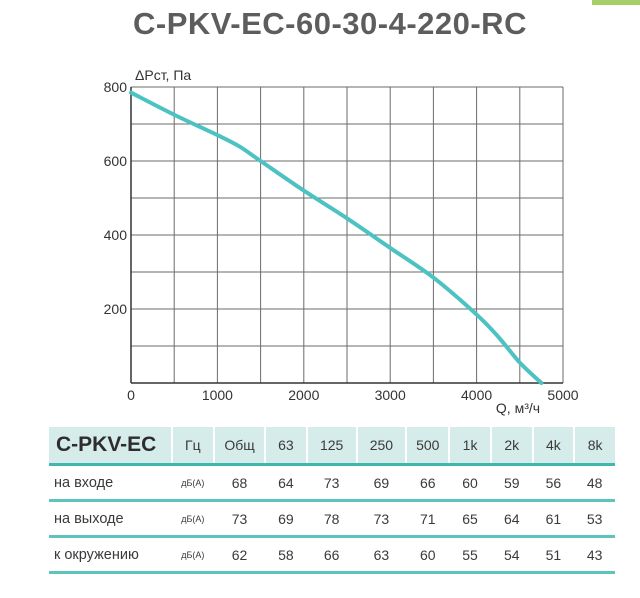 Image resolution: width=640 pixels, height=598 pixels. I want to click on x-tick-label: 3000, so click(390, 395).